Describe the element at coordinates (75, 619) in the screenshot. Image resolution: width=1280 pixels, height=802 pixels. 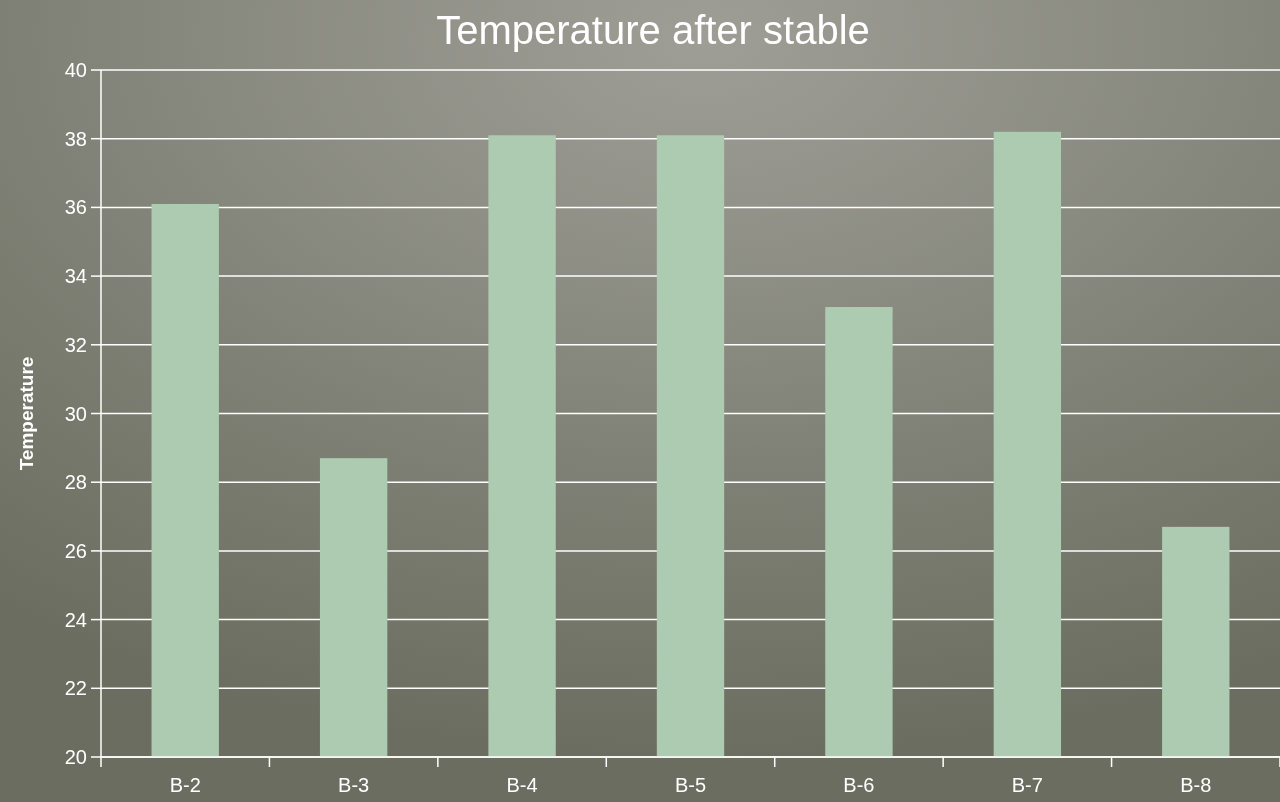
I see `y-tick-label: 24` at that location.